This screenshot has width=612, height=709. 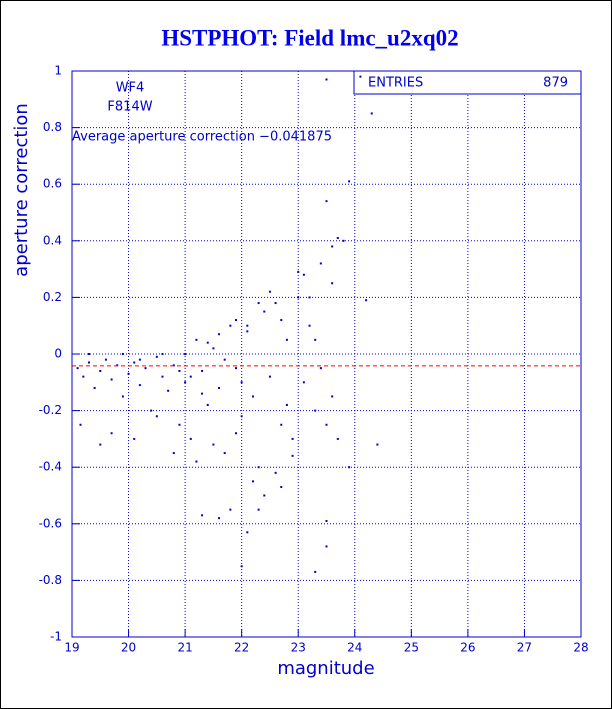 I want to click on x-tick-label: 28, so click(x=580, y=648).